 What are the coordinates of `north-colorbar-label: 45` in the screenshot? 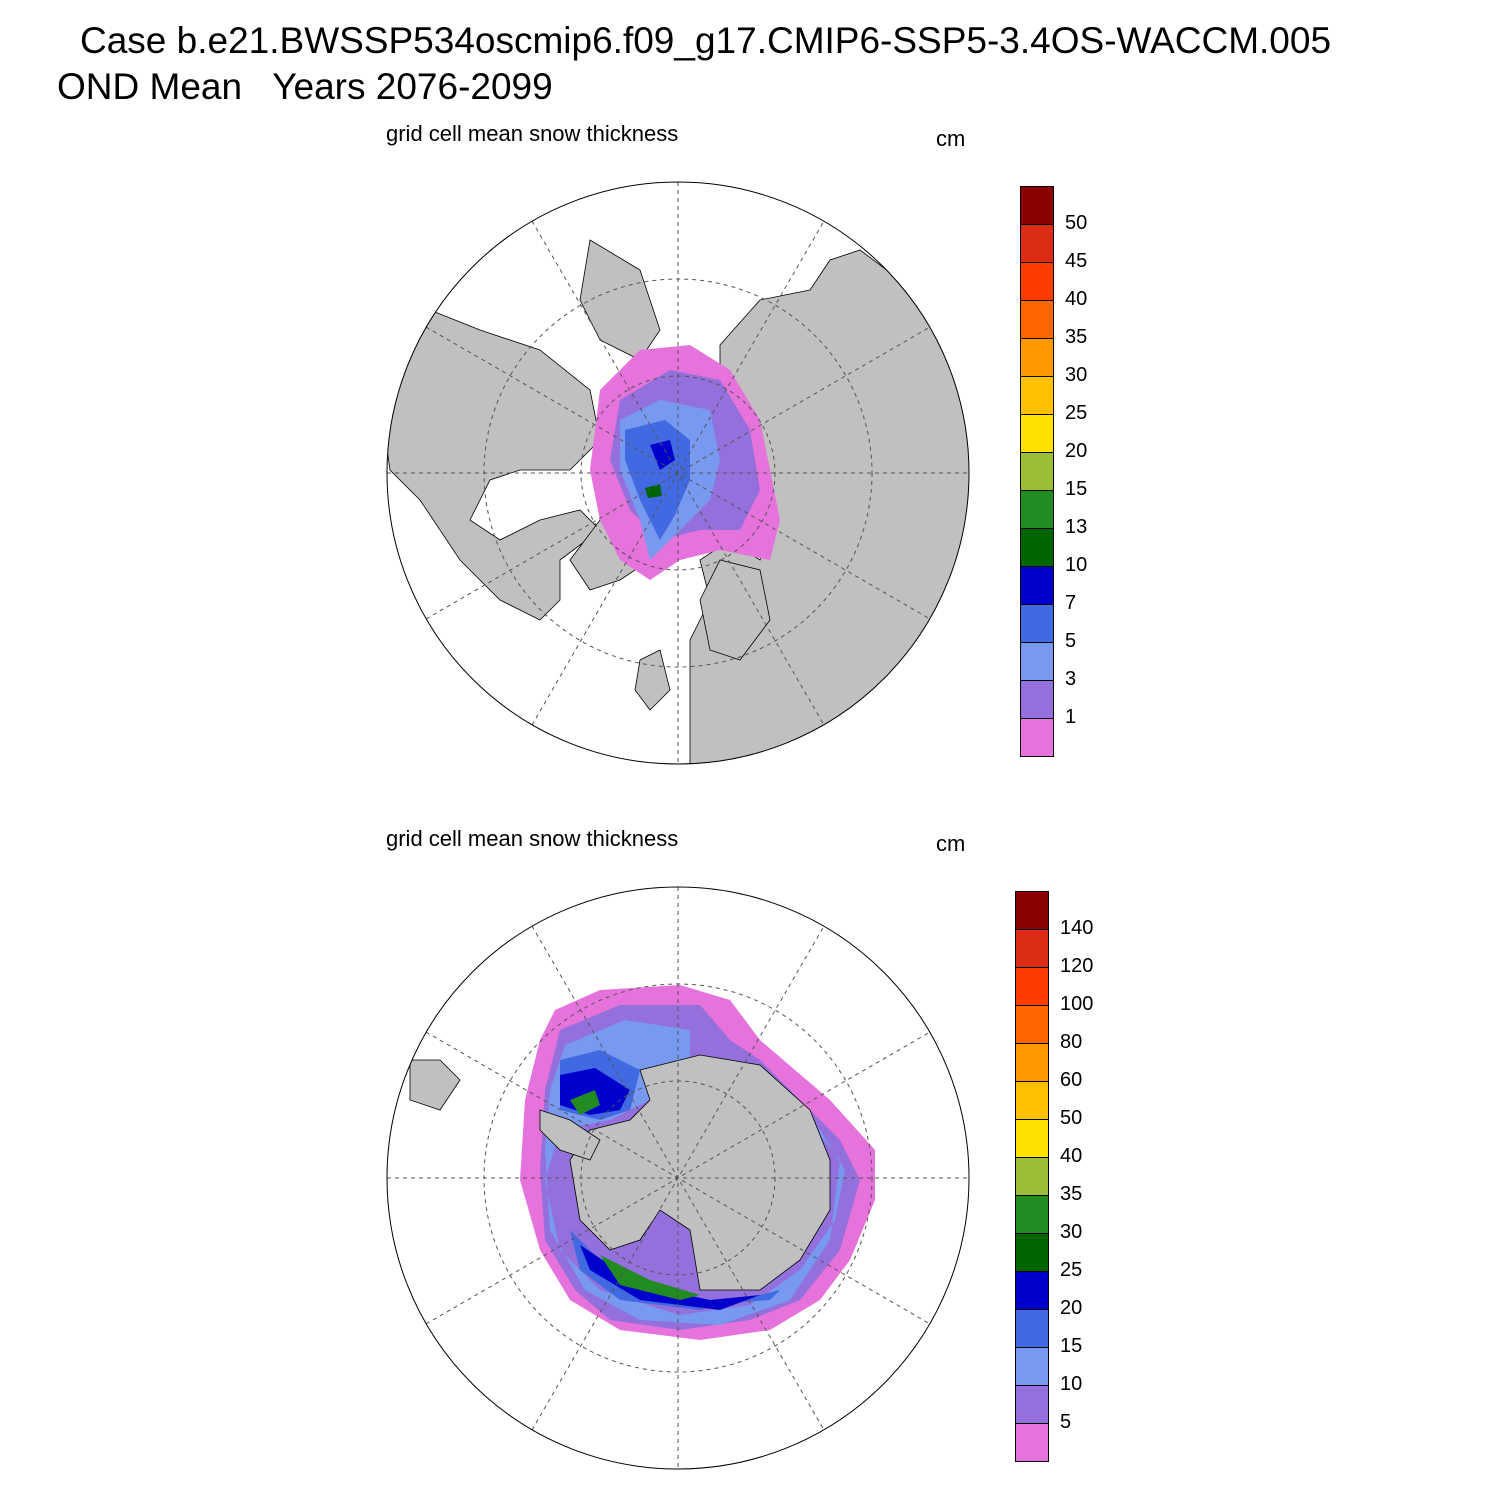 It's located at (1076, 261).